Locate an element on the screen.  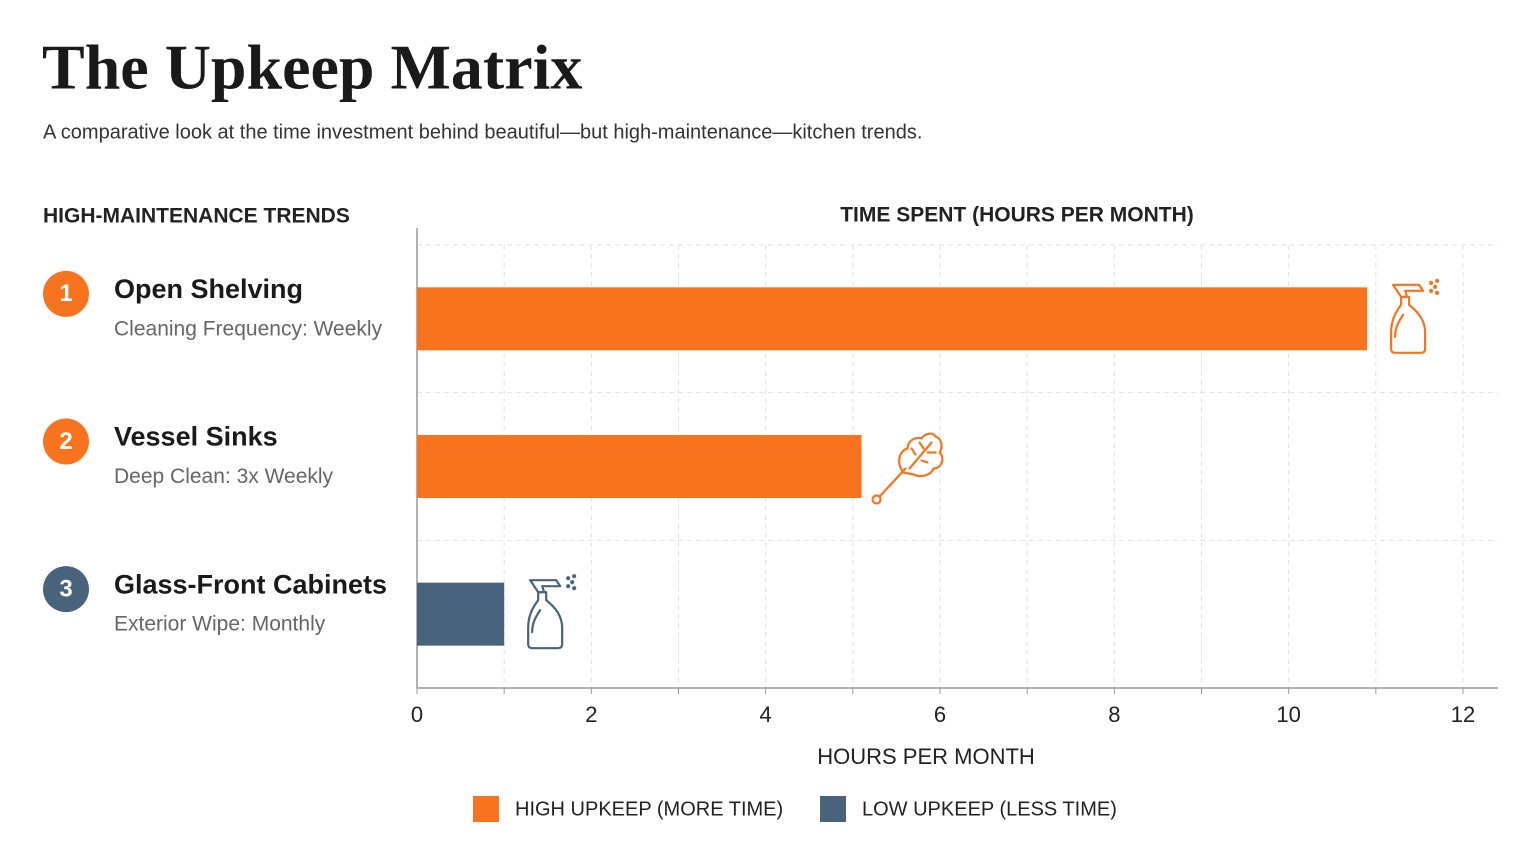
x-tick-label: 12 is located at coordinates (1463, 714).